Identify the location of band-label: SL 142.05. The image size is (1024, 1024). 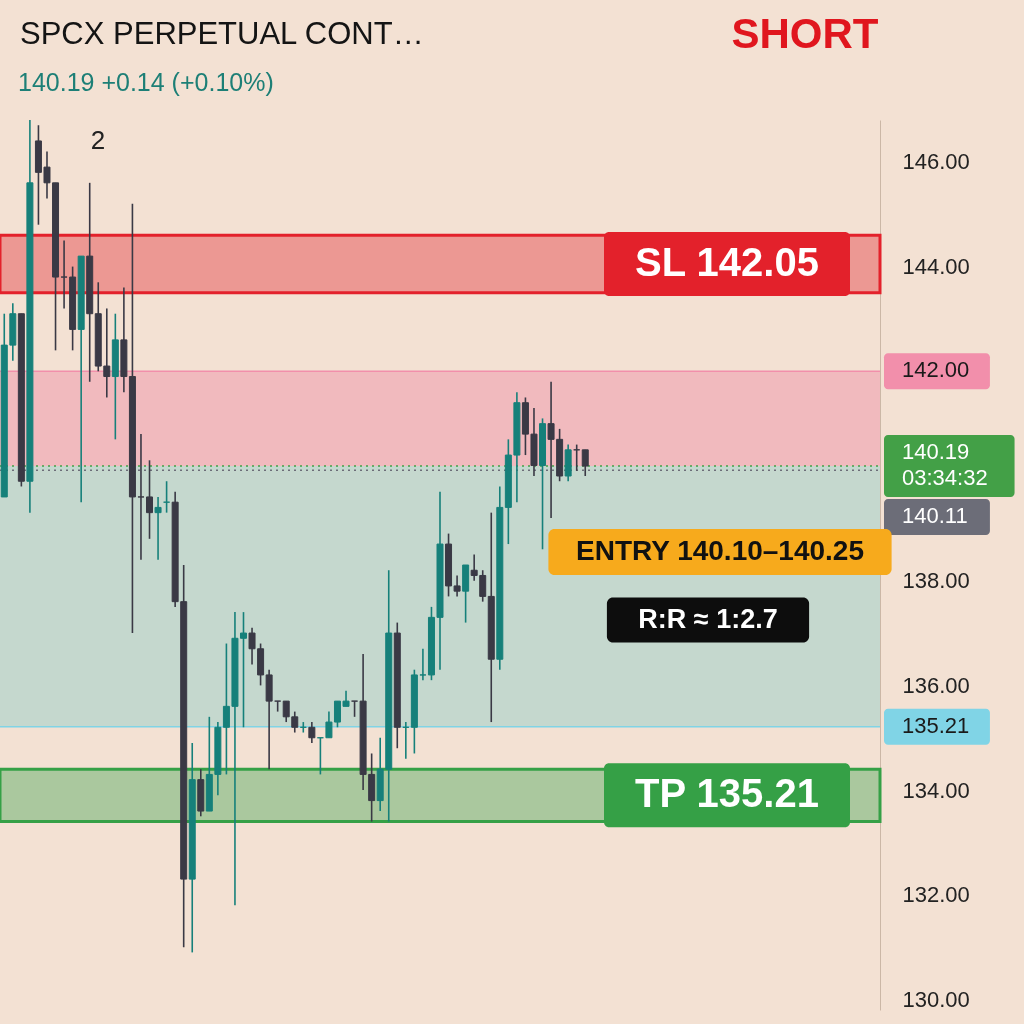
(727, 261).